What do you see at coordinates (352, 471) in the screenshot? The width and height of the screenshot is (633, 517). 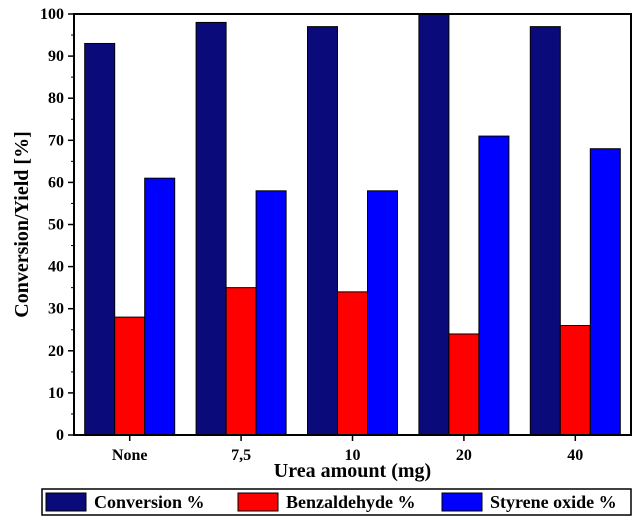 I see `x-axis-title: Urea amount (mg)` at bounding box center [352, 471].